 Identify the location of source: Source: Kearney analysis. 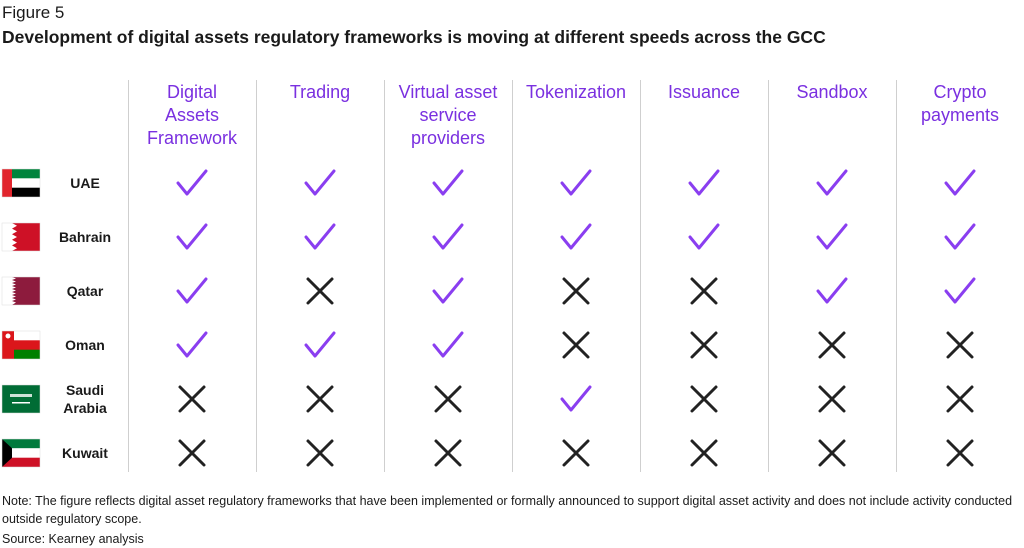
(73, 539).